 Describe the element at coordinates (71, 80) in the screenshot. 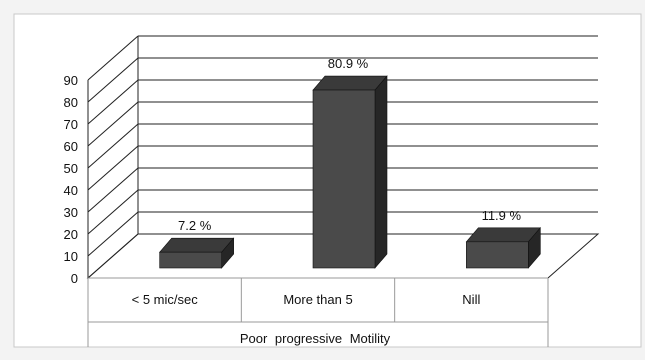

I see `y-tick-label: 90` at that location.